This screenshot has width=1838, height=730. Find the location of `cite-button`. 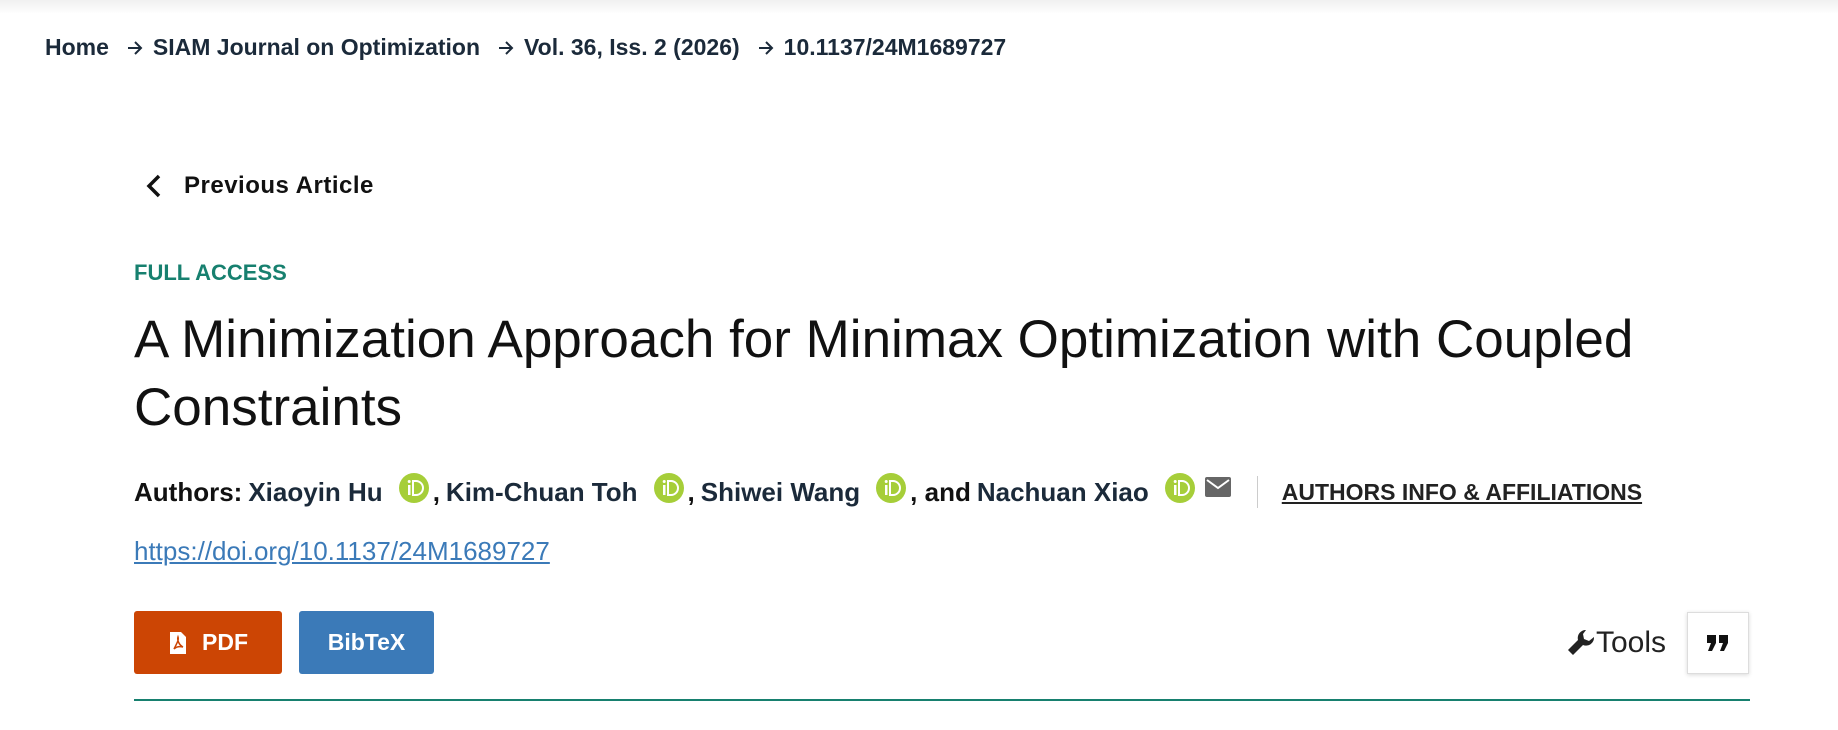

cite-button is located at coordinates (1718, 643).